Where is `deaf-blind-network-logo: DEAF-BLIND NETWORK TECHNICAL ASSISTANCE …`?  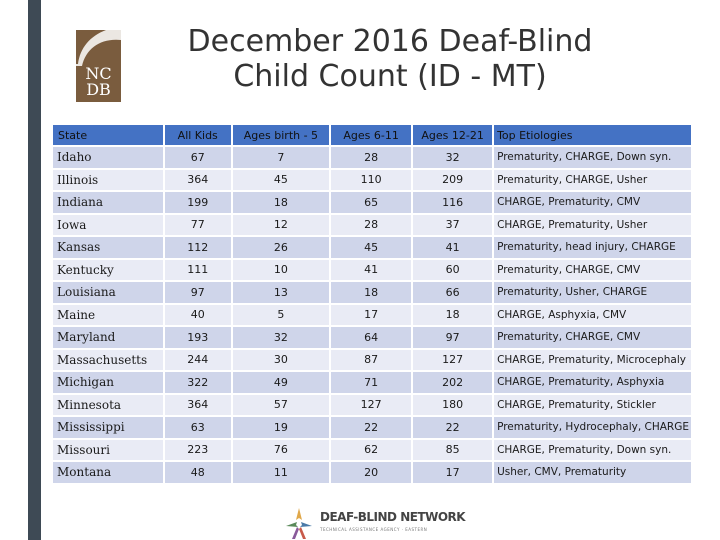 deaf-blind-network-logo: DEAF-BLIND NETWORK TECHNICAL ASSISTANCE … is located at coordinates (374, 523).